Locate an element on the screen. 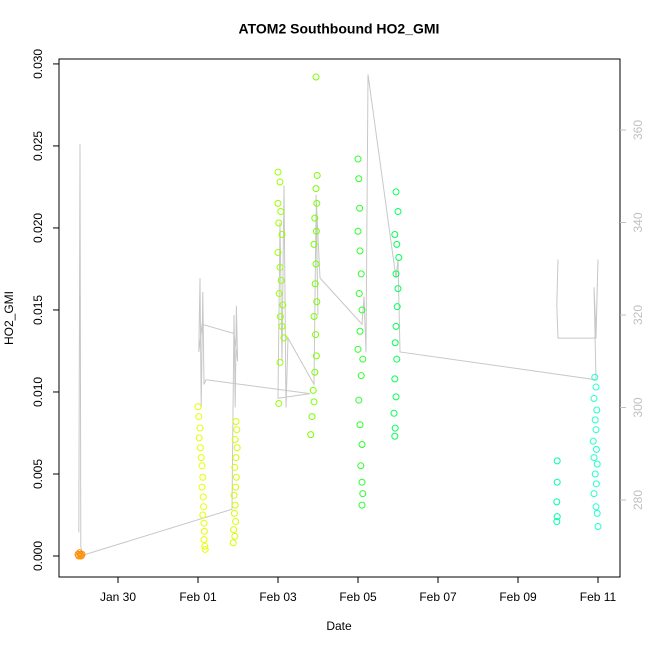  y-tick-label: 0.015 is located at coordinates (38, 310).